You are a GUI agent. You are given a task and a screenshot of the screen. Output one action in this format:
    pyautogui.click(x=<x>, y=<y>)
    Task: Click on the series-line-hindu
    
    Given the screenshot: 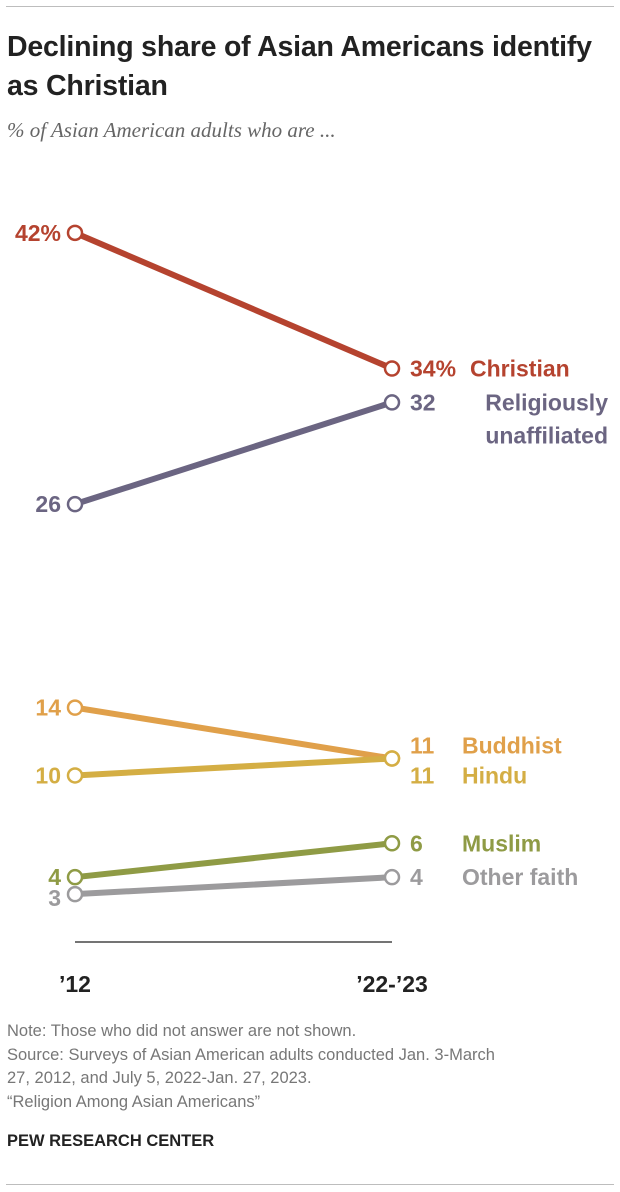 What is the action you would take?
    pyautogui.click(x=233, y=767)
    